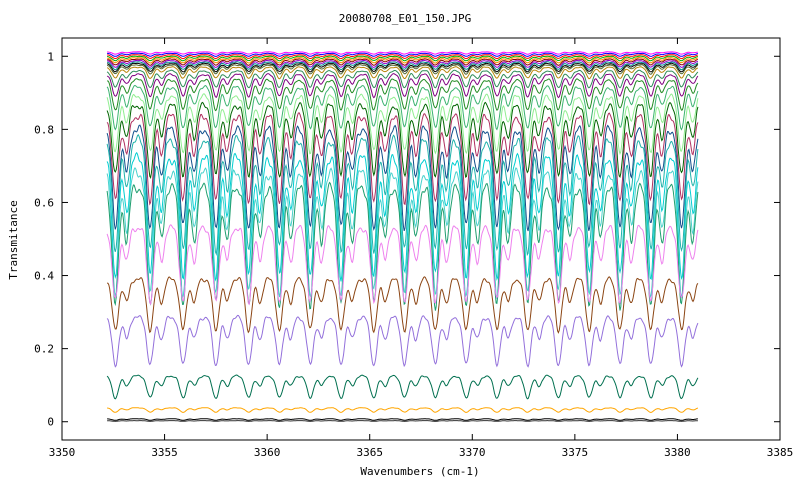 The height and width of the screenshot is (480, 800). What do you see at coordinates (62, 452) in the screenshot?
I see `x-tick-label: 3350` at bounding box center [62, 452].